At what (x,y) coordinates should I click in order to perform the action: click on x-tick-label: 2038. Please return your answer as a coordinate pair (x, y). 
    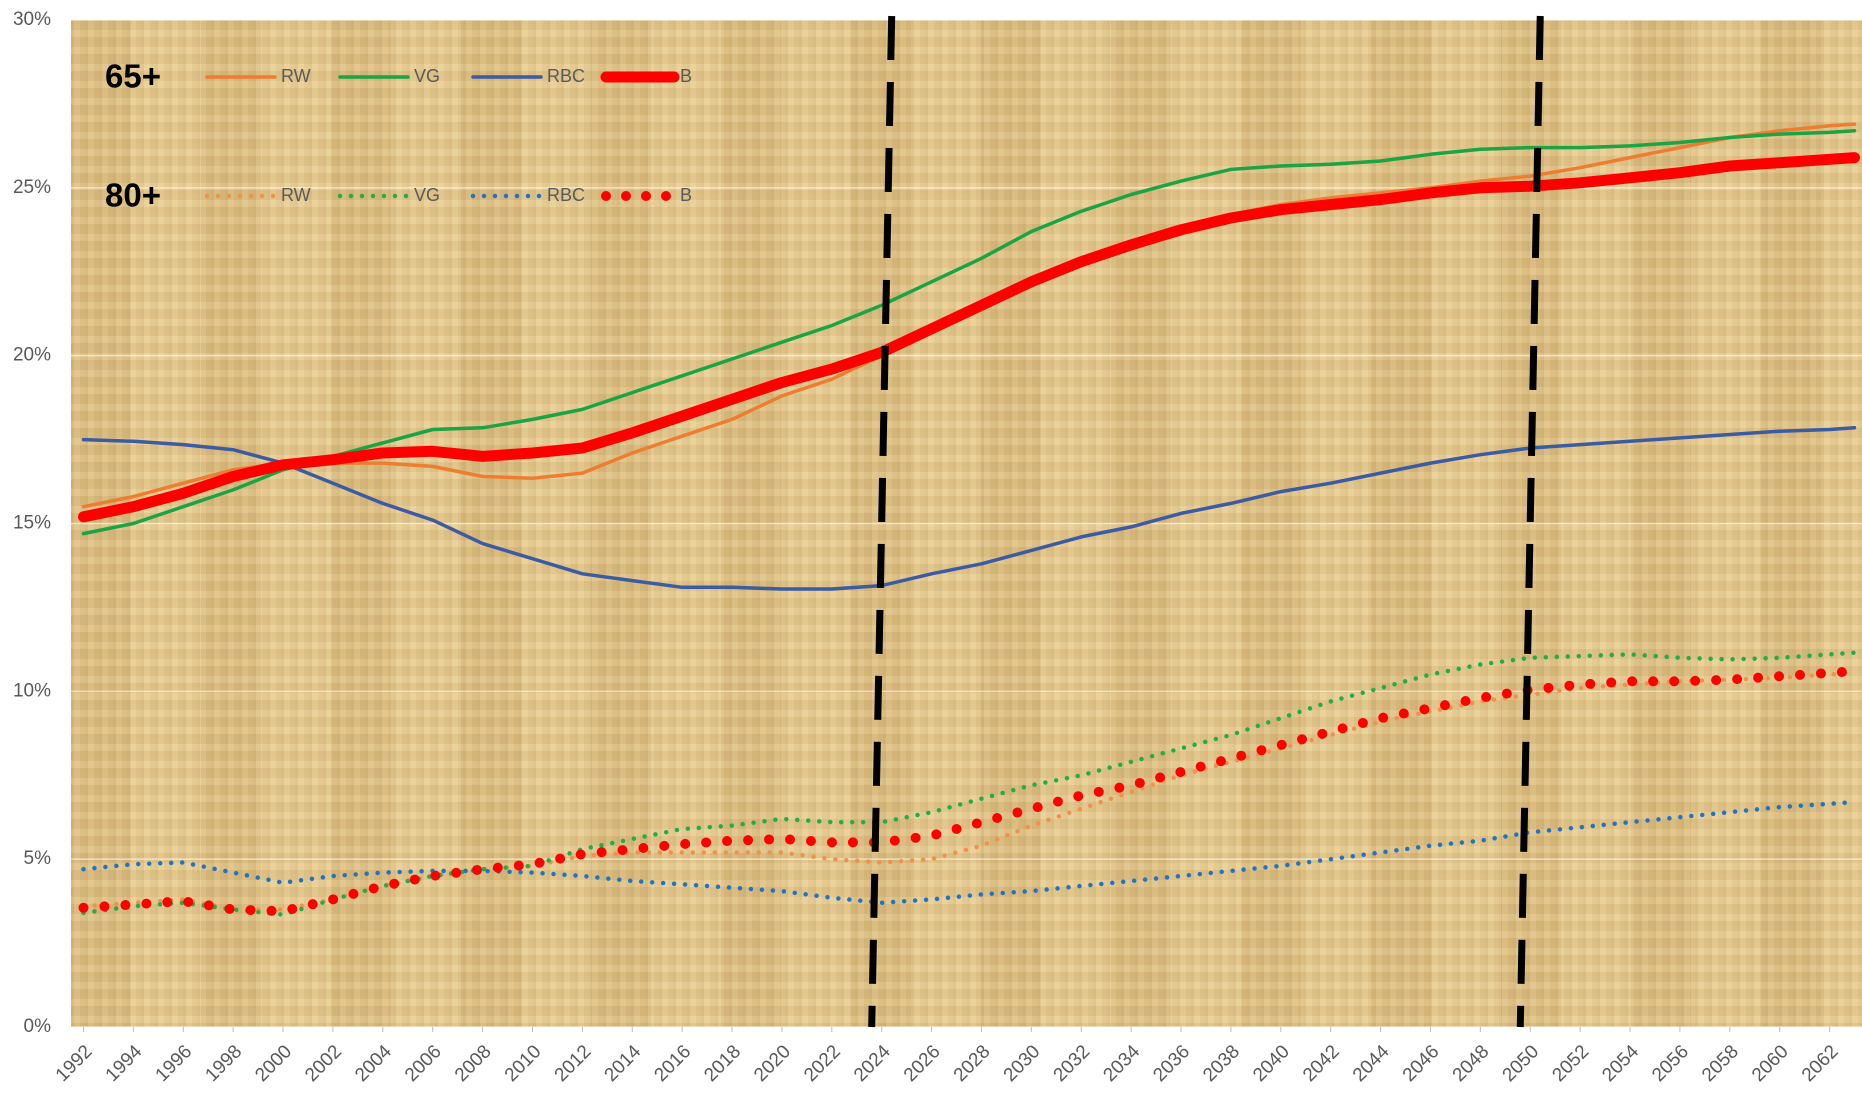
    Looking at the image, I should click on (1221, 1063).